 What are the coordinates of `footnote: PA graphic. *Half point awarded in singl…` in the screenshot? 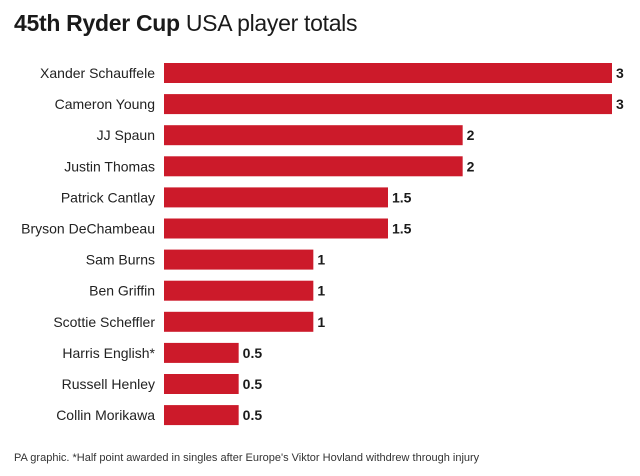 It's located at (247, 458).